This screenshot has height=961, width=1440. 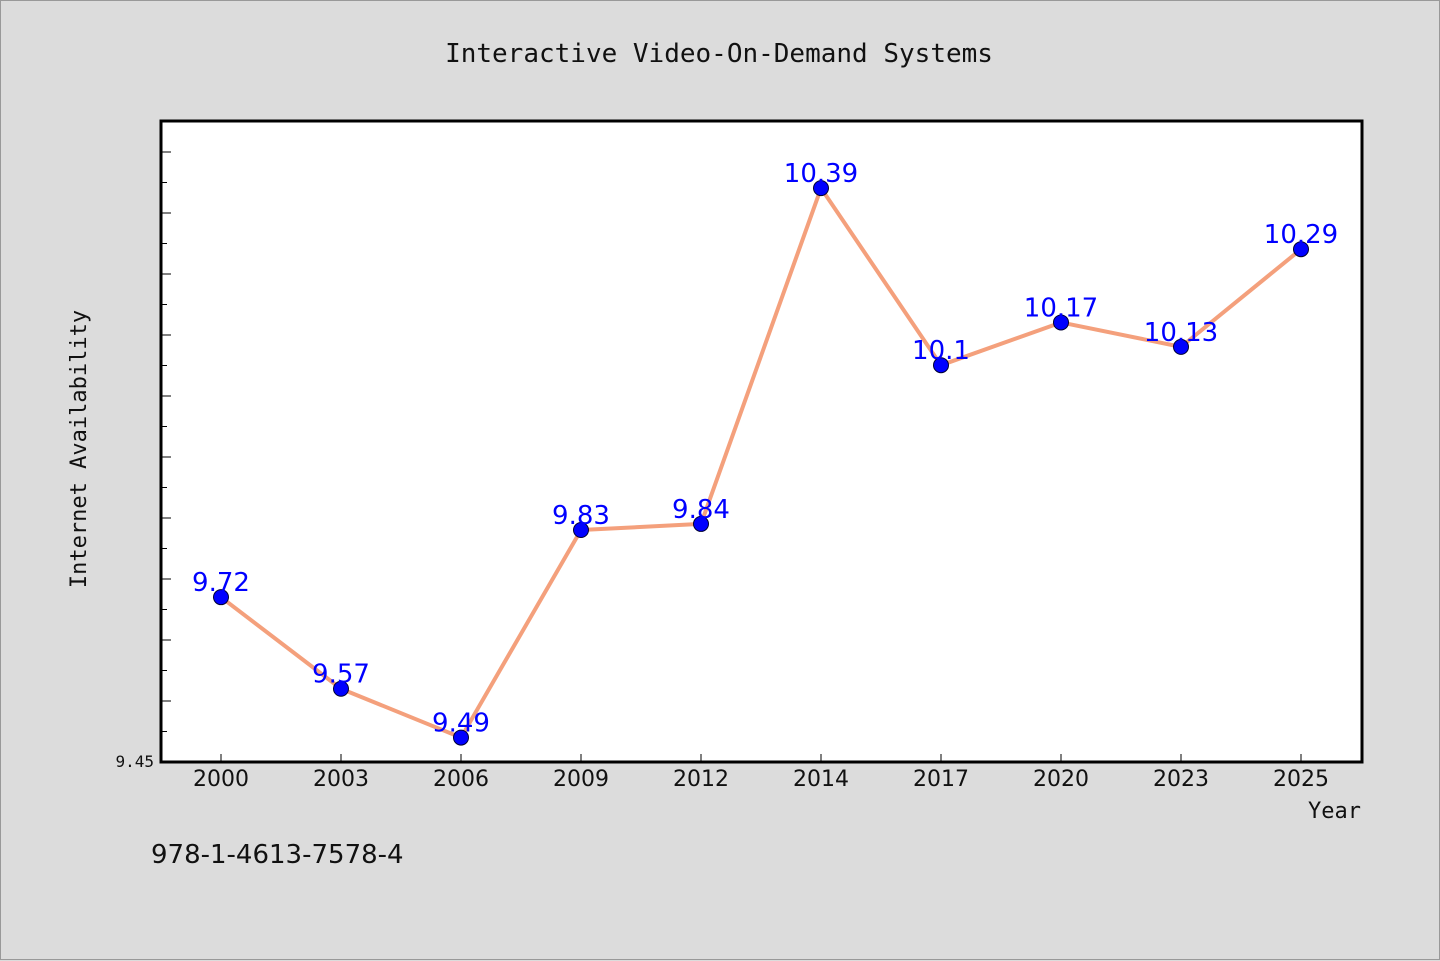 I want to click on chart-title: Interactive Video-On-Demand Systems, so click(x=719, y=54).